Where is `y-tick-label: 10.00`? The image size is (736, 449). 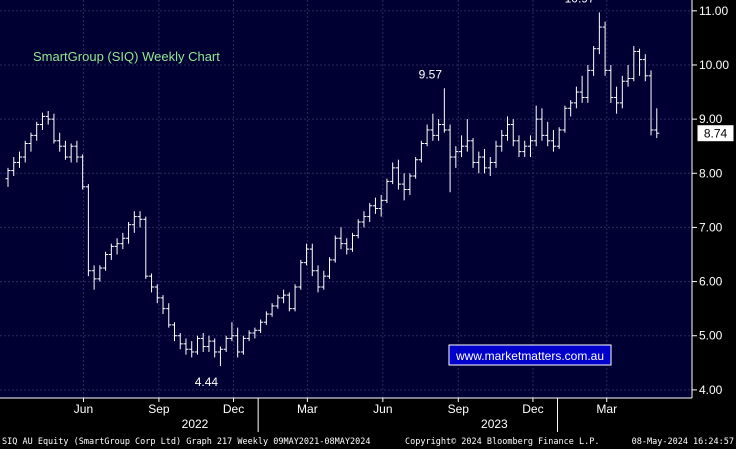
y-tick-label: 10.00 is located at coordinates (714, 65).